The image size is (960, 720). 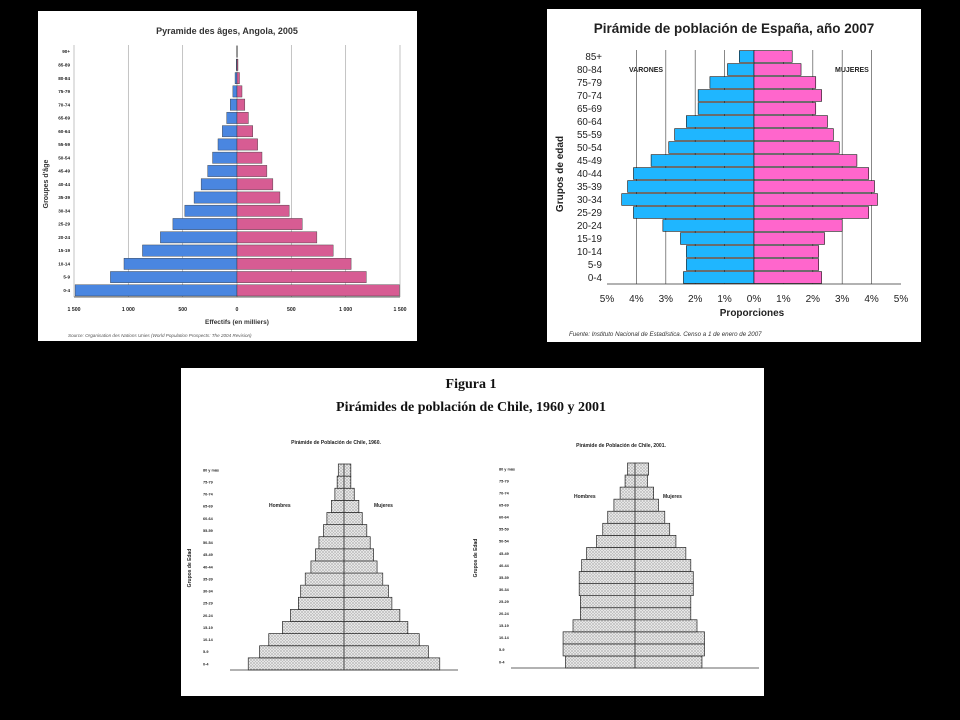 I want to click on chile-2001-age-label: 10-14, so click(x=504, y=638).